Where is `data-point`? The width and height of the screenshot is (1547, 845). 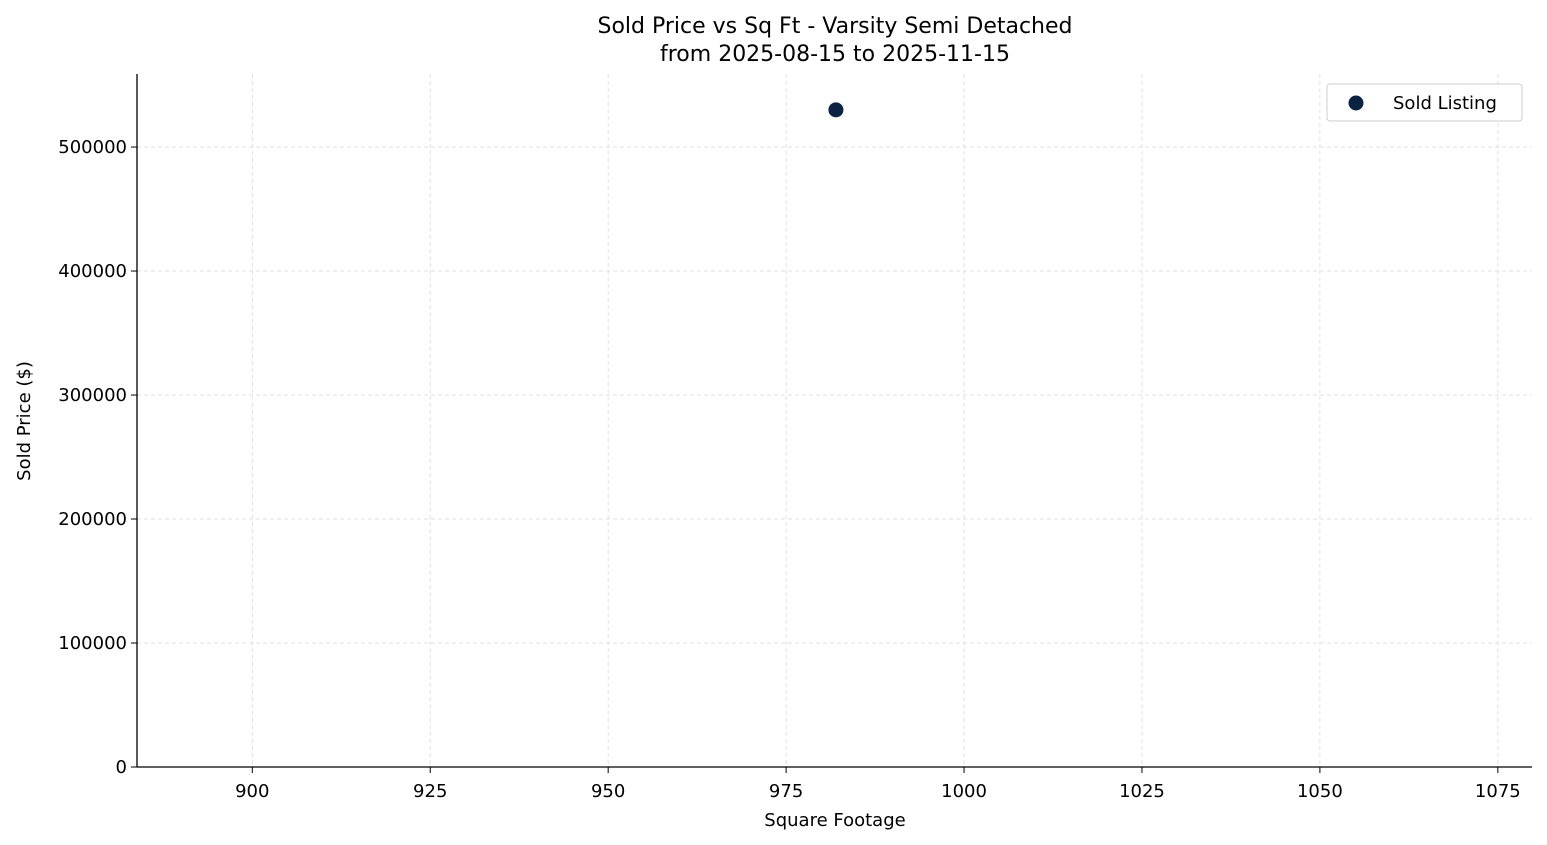 data-point is located at coordinates (836, 110).